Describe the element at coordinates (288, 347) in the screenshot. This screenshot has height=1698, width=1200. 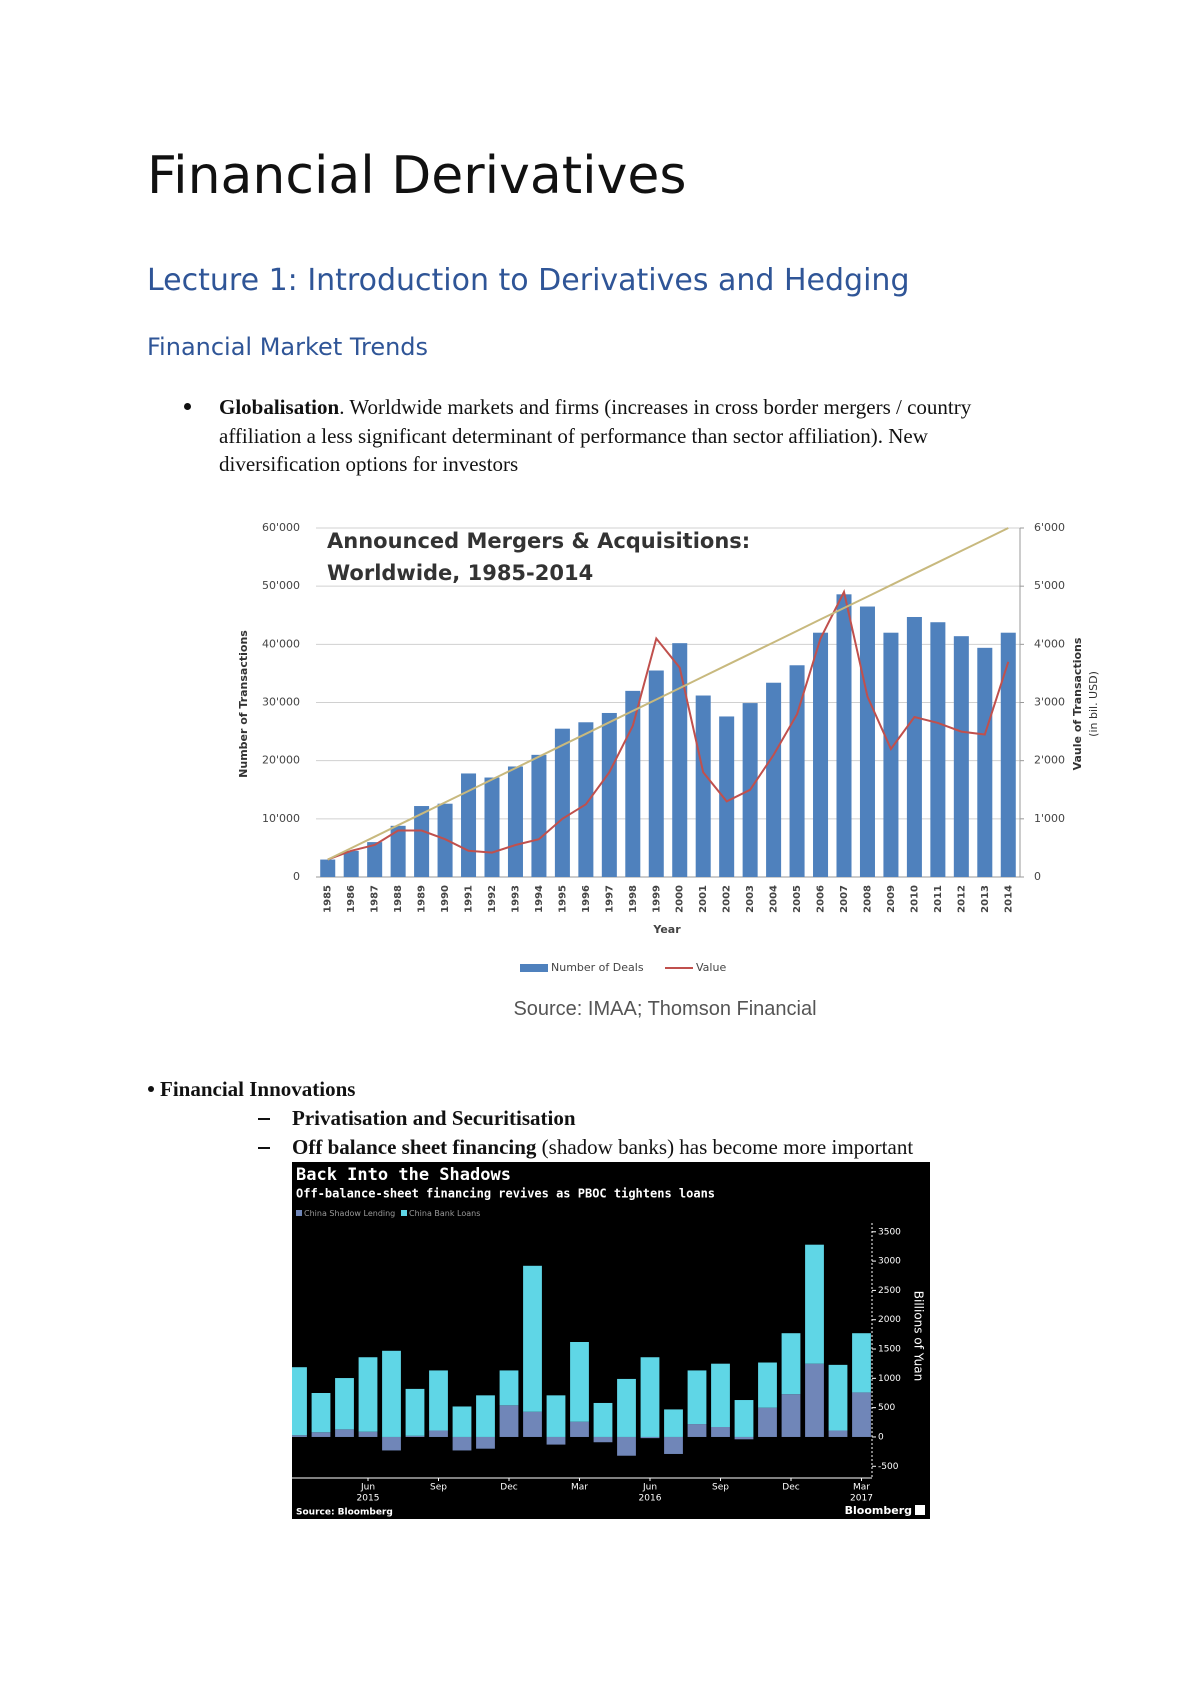
I see `section-heading: Financial Market Trends` at that location.